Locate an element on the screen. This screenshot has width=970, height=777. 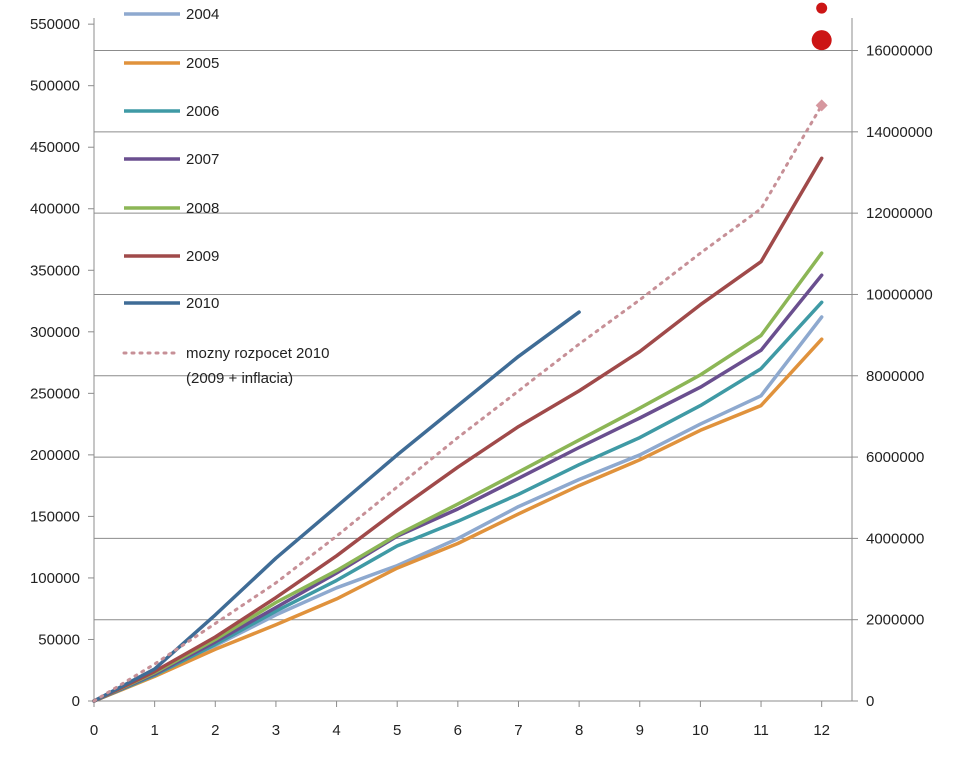
x-tick-label: 10 is located at coordinates (700, 730).